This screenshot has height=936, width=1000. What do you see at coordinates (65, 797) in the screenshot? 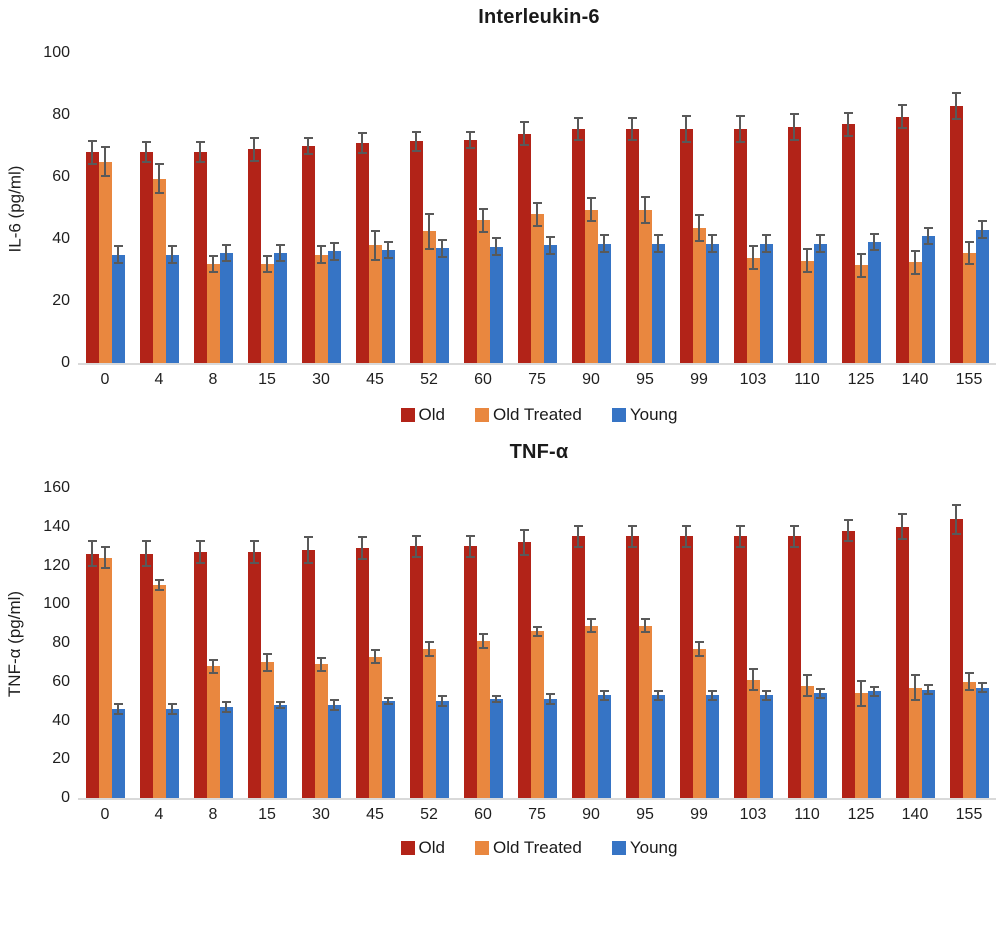
I see `y-tick-label: 0` at bounding box center [65, 797].